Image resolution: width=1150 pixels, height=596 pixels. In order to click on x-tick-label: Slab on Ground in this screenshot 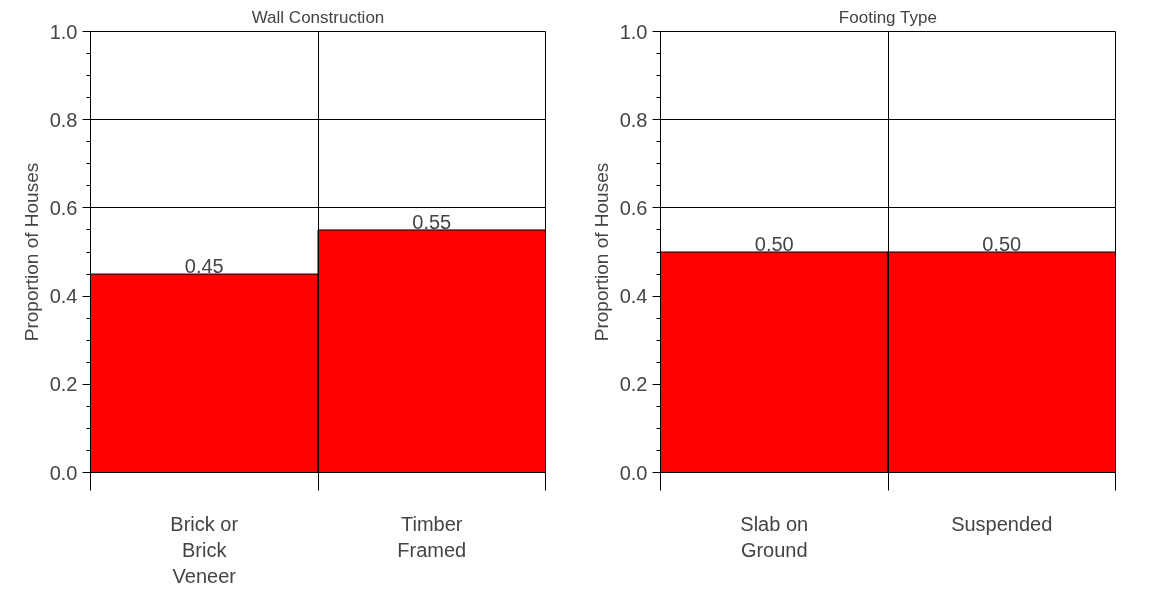, I will do `click(774, 536)`.